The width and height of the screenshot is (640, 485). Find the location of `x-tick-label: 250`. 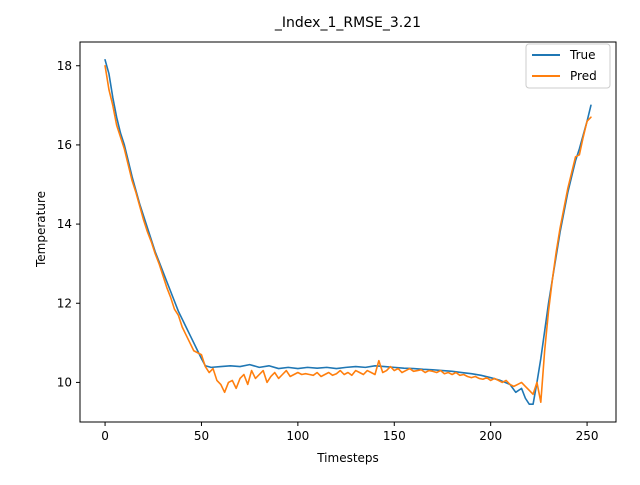

x-tick-label: 250 is located at coordinates (587, 436).